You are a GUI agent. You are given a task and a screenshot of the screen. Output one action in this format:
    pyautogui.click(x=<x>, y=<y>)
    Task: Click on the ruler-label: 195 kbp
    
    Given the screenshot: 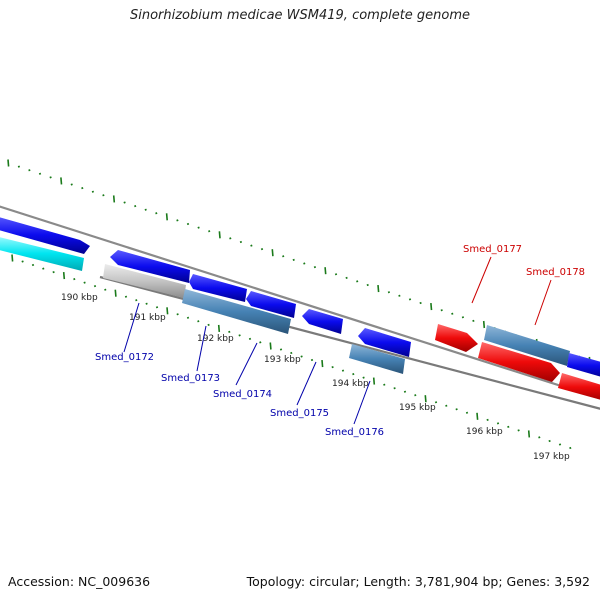 What is the action you would take?
    pyautogui.click(x=417, y=408)
    